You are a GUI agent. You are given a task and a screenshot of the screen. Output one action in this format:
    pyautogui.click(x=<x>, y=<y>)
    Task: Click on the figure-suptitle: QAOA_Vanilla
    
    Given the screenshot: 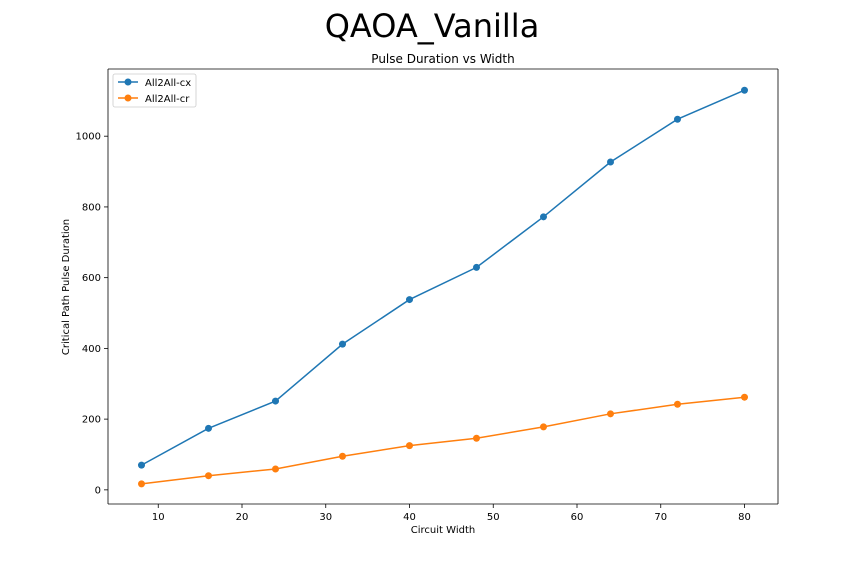 What is the action you would take?
    pyautogui.click(x=432, y=26)
    